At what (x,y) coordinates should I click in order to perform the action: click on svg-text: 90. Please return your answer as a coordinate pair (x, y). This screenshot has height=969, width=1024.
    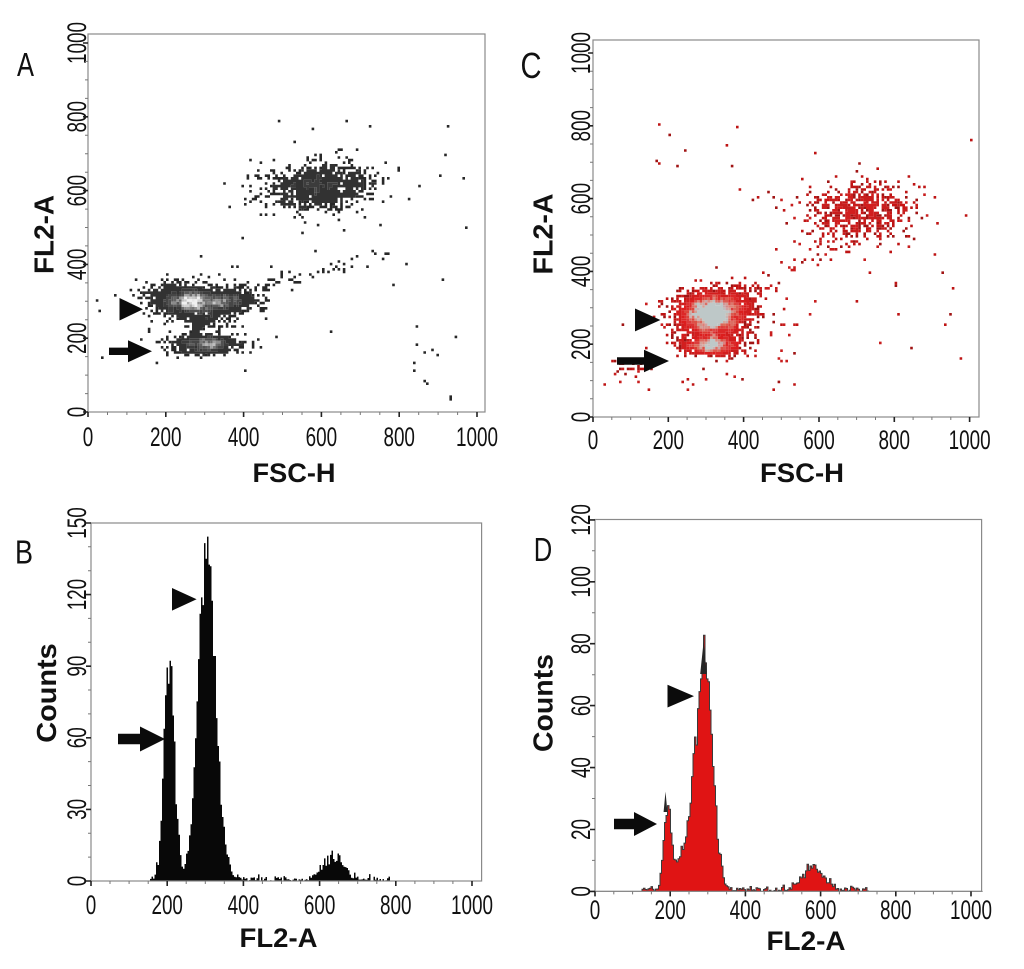
    Looking at the image, I should click on (77, 666).